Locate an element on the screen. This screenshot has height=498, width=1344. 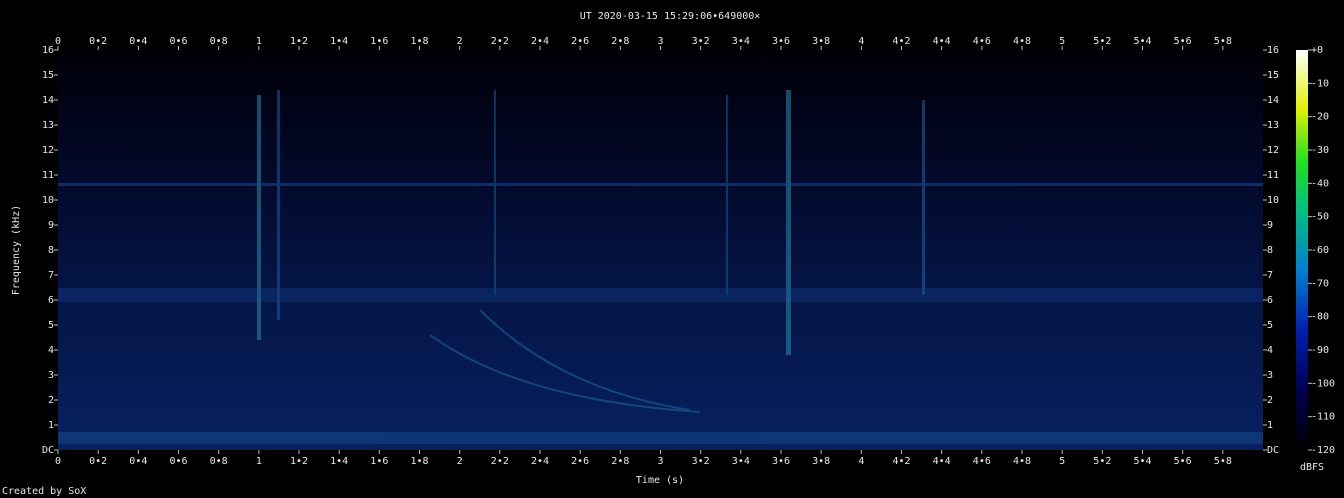
y-axis-label: Frequency (kHz) is located at coordinates (16, 250).